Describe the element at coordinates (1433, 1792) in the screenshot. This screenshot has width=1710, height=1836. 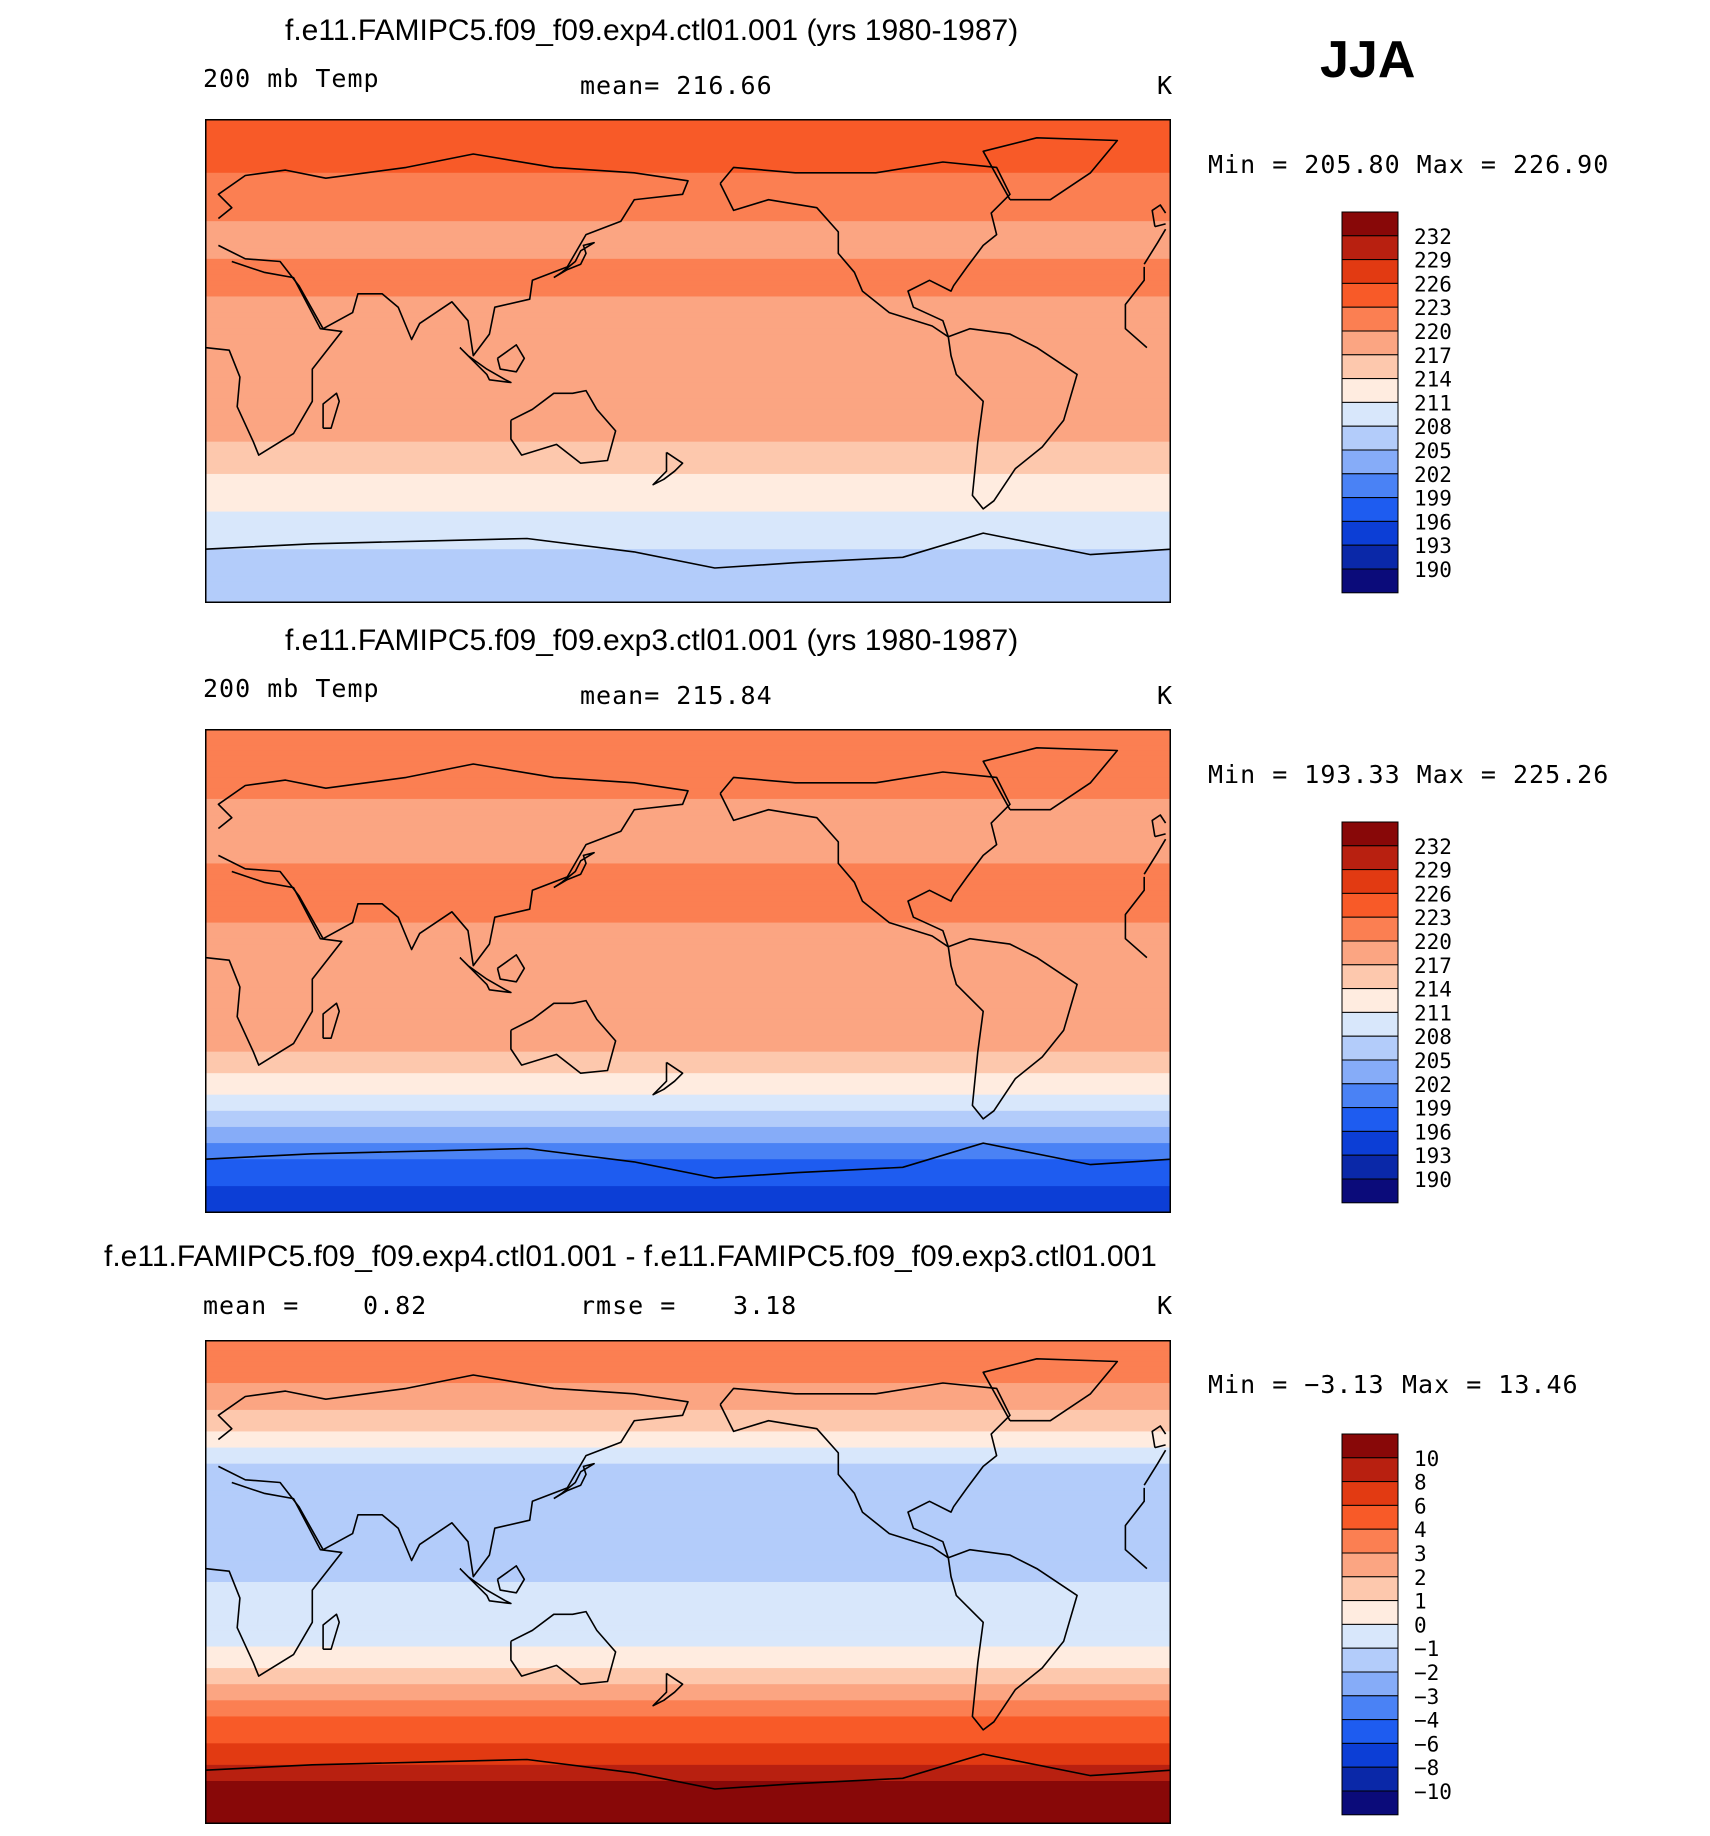
I see `colorbar-label: −10` at that location.